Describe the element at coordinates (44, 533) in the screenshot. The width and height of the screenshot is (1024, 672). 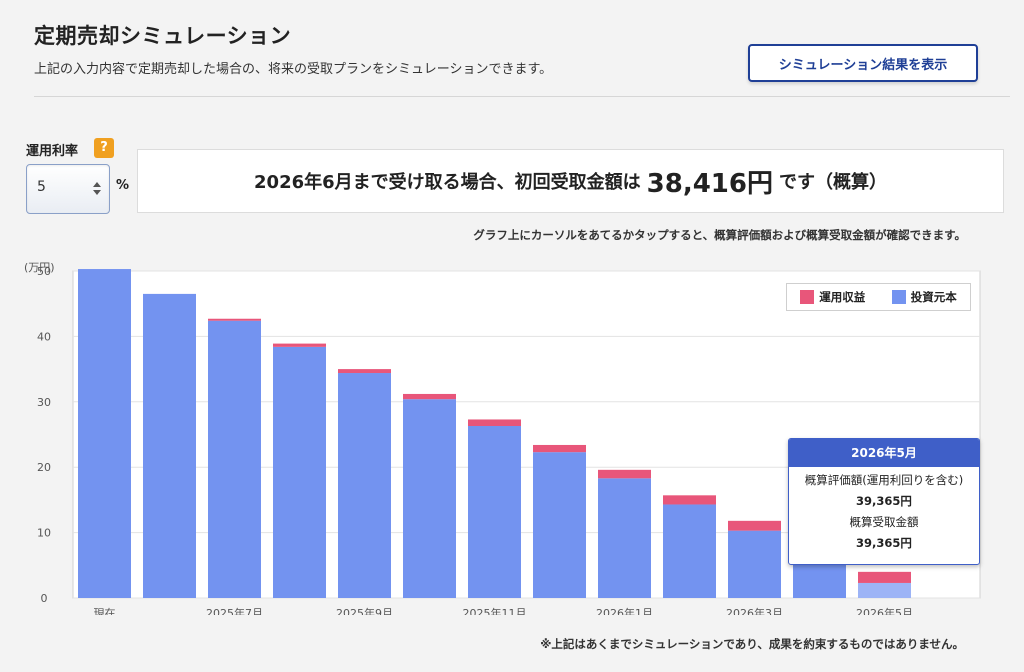
I see `y-tick-label: 10` at that location.